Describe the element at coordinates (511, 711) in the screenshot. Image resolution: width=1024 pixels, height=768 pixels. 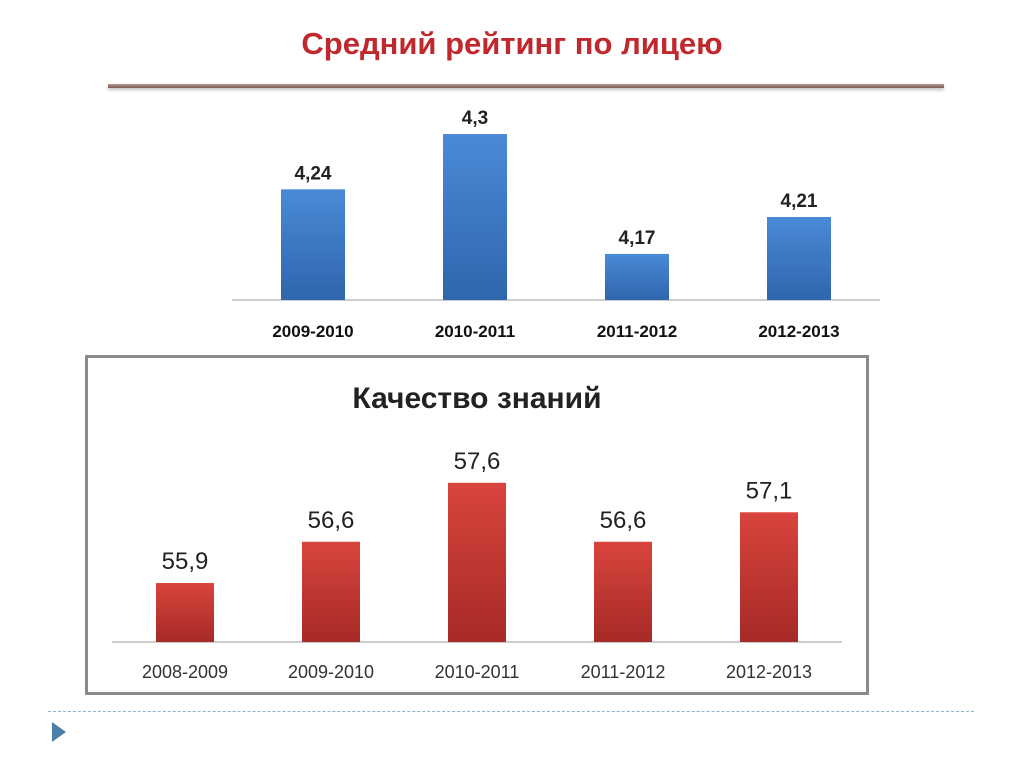
I see `footer-divider` at that location.